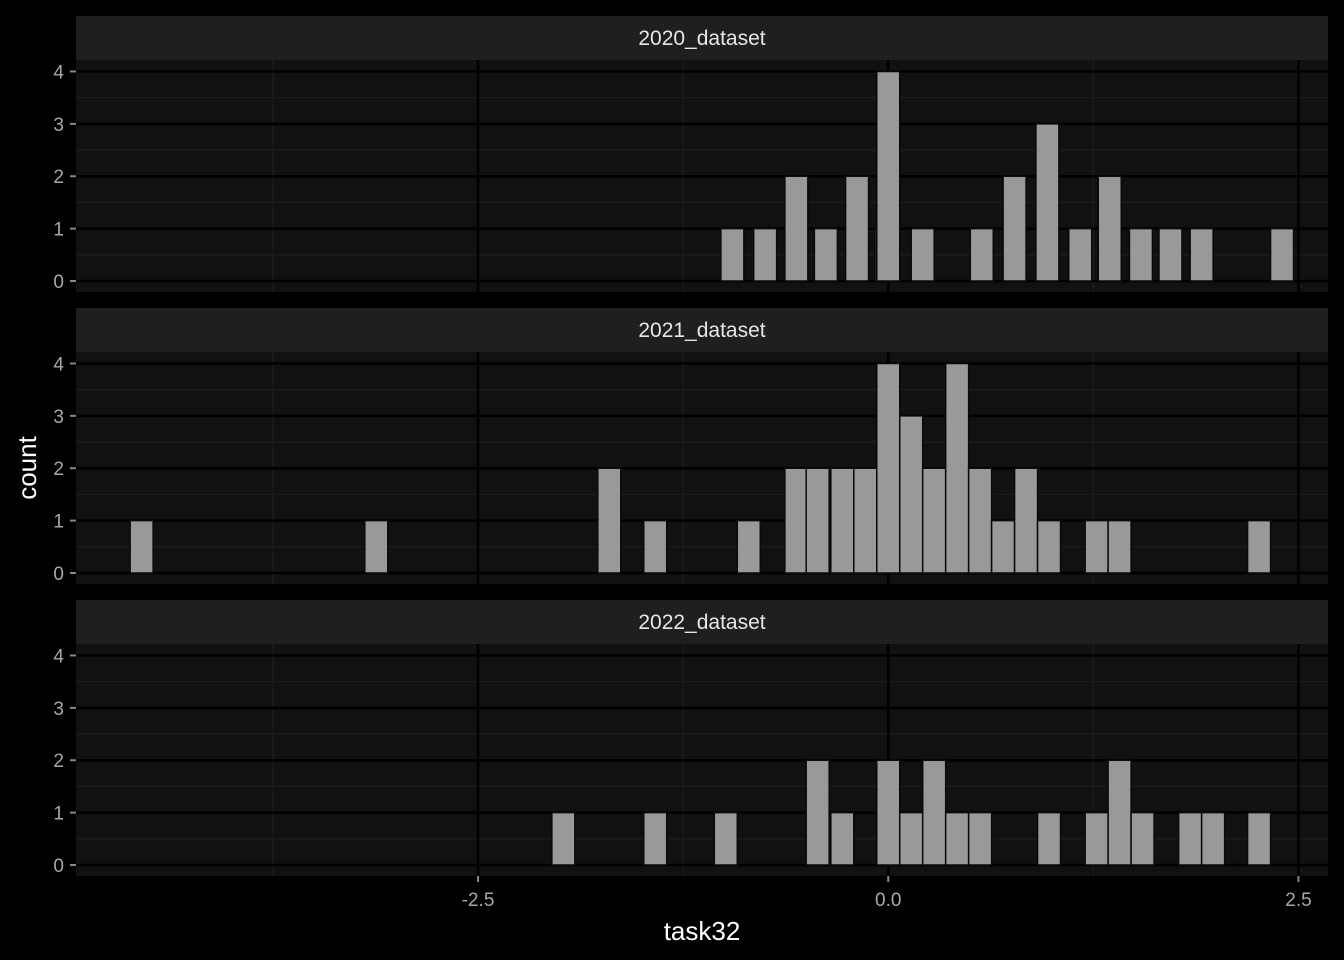 Image resolution: width=1344 pixels, height=960 pixels. Describe the element at coordinates (888, 900) in the screenshot. I see `x-tick-label: 0.0` at that location.